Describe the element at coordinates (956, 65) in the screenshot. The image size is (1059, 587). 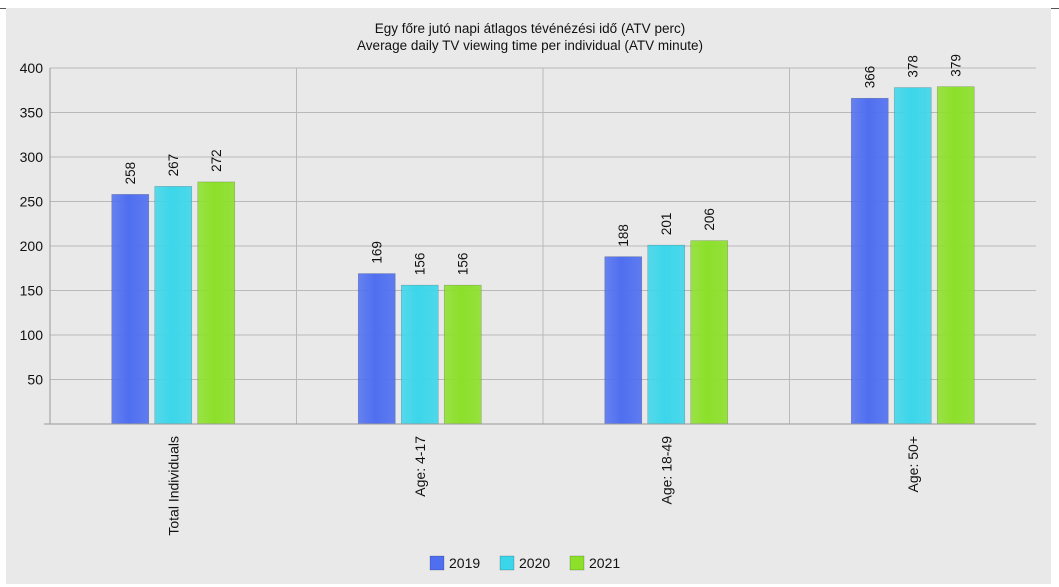
I see `data-label: 379` at that location.